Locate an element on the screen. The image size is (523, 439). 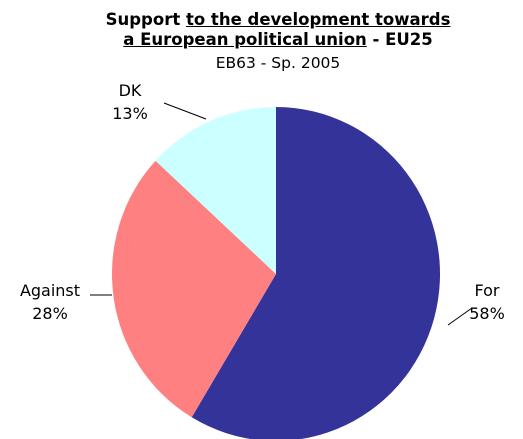
chart-title-underlined-2: a European political union is located at coordinates (245, 39).